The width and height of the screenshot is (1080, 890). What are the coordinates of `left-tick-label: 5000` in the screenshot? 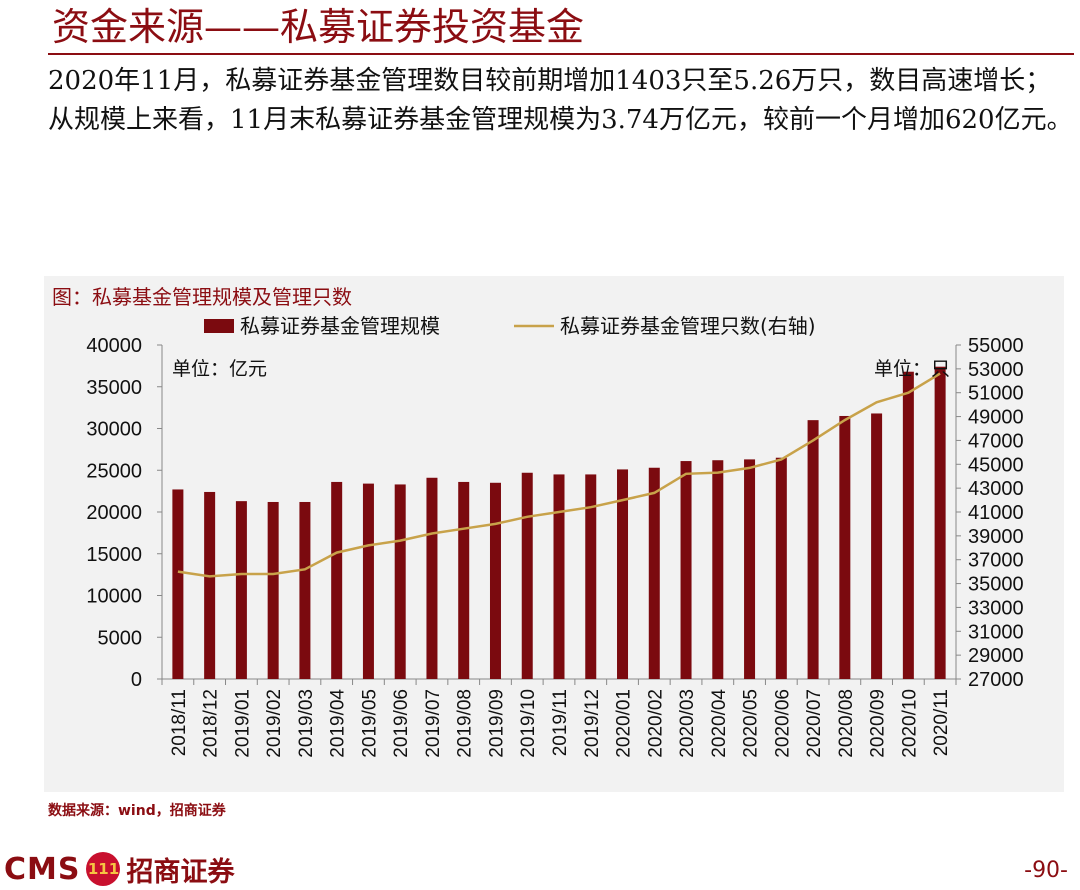 It's located at (120, 638).